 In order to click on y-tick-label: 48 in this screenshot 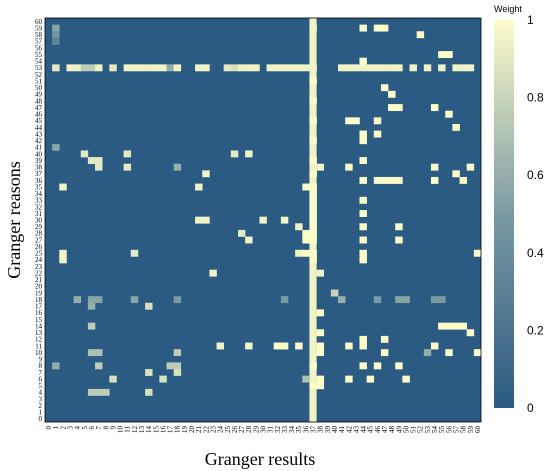, I will do `click(39, 101)`.